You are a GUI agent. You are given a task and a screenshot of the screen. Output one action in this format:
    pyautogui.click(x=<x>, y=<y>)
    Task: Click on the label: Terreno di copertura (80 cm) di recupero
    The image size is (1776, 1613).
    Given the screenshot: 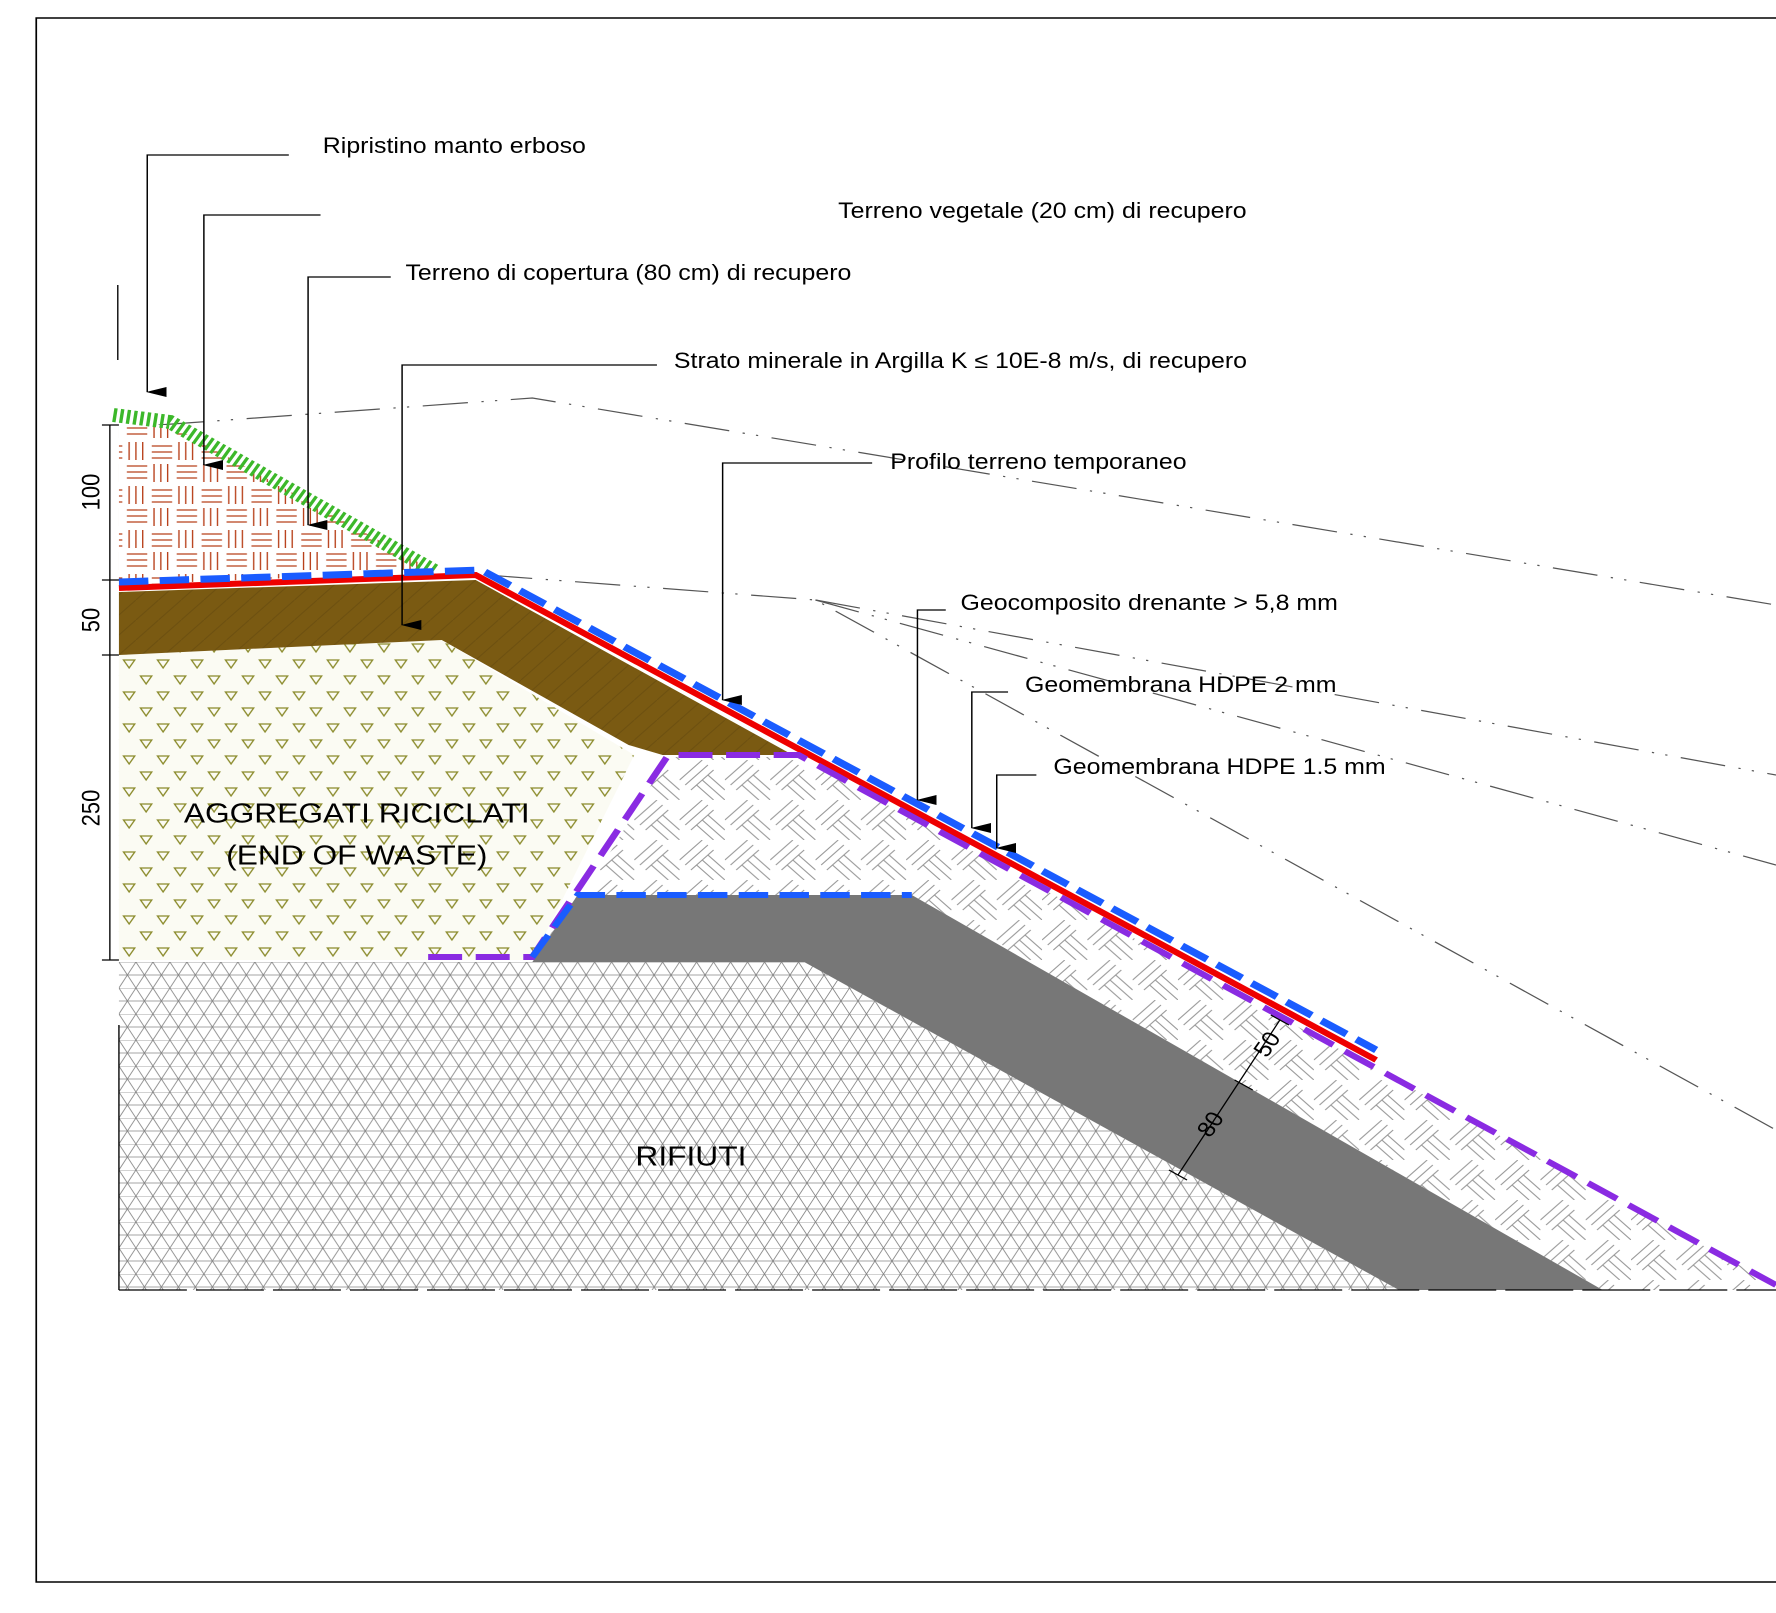 What is the action you would take?
    pyautogui.click(x=628, y=272)
    